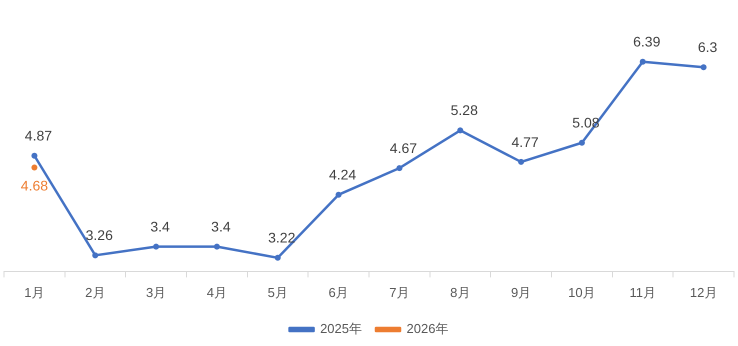  Describe the element at coordinates (38, 136) in the screenshot. I see `data-label: 4.87` at that location.